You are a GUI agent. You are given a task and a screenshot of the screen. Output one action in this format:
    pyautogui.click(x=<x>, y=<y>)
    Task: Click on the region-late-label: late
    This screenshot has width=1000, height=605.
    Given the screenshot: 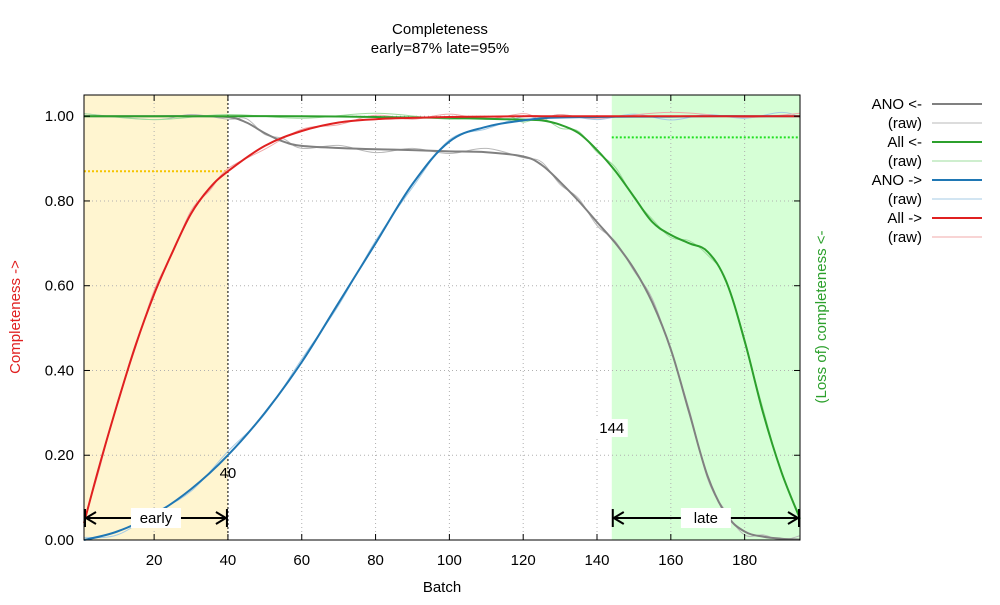 What is the action you would take?
    pyautogui.click(x=706, y=518)
    